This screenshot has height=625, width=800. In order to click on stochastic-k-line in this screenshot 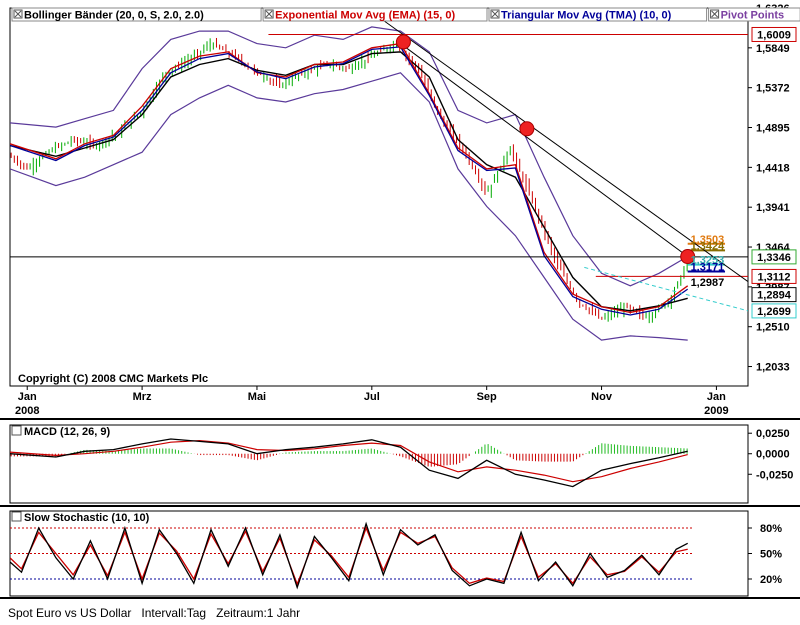, I will do `click(349, 555)`.